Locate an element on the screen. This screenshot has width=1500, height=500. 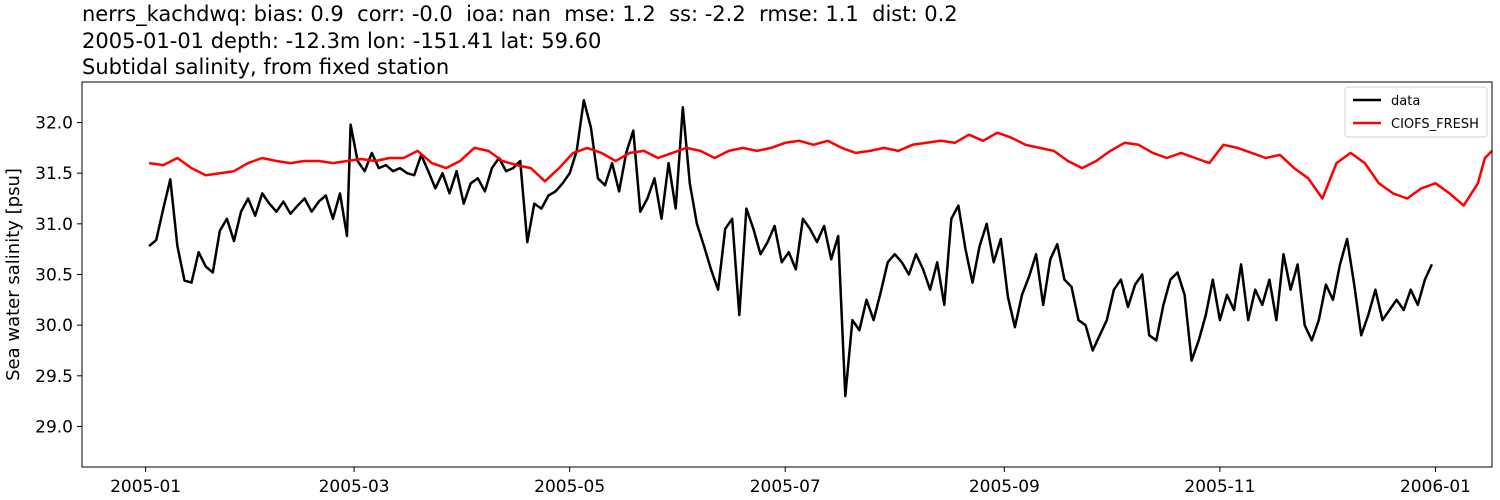
y-tick-label: 31.0 is located at coordinates (54, 225).